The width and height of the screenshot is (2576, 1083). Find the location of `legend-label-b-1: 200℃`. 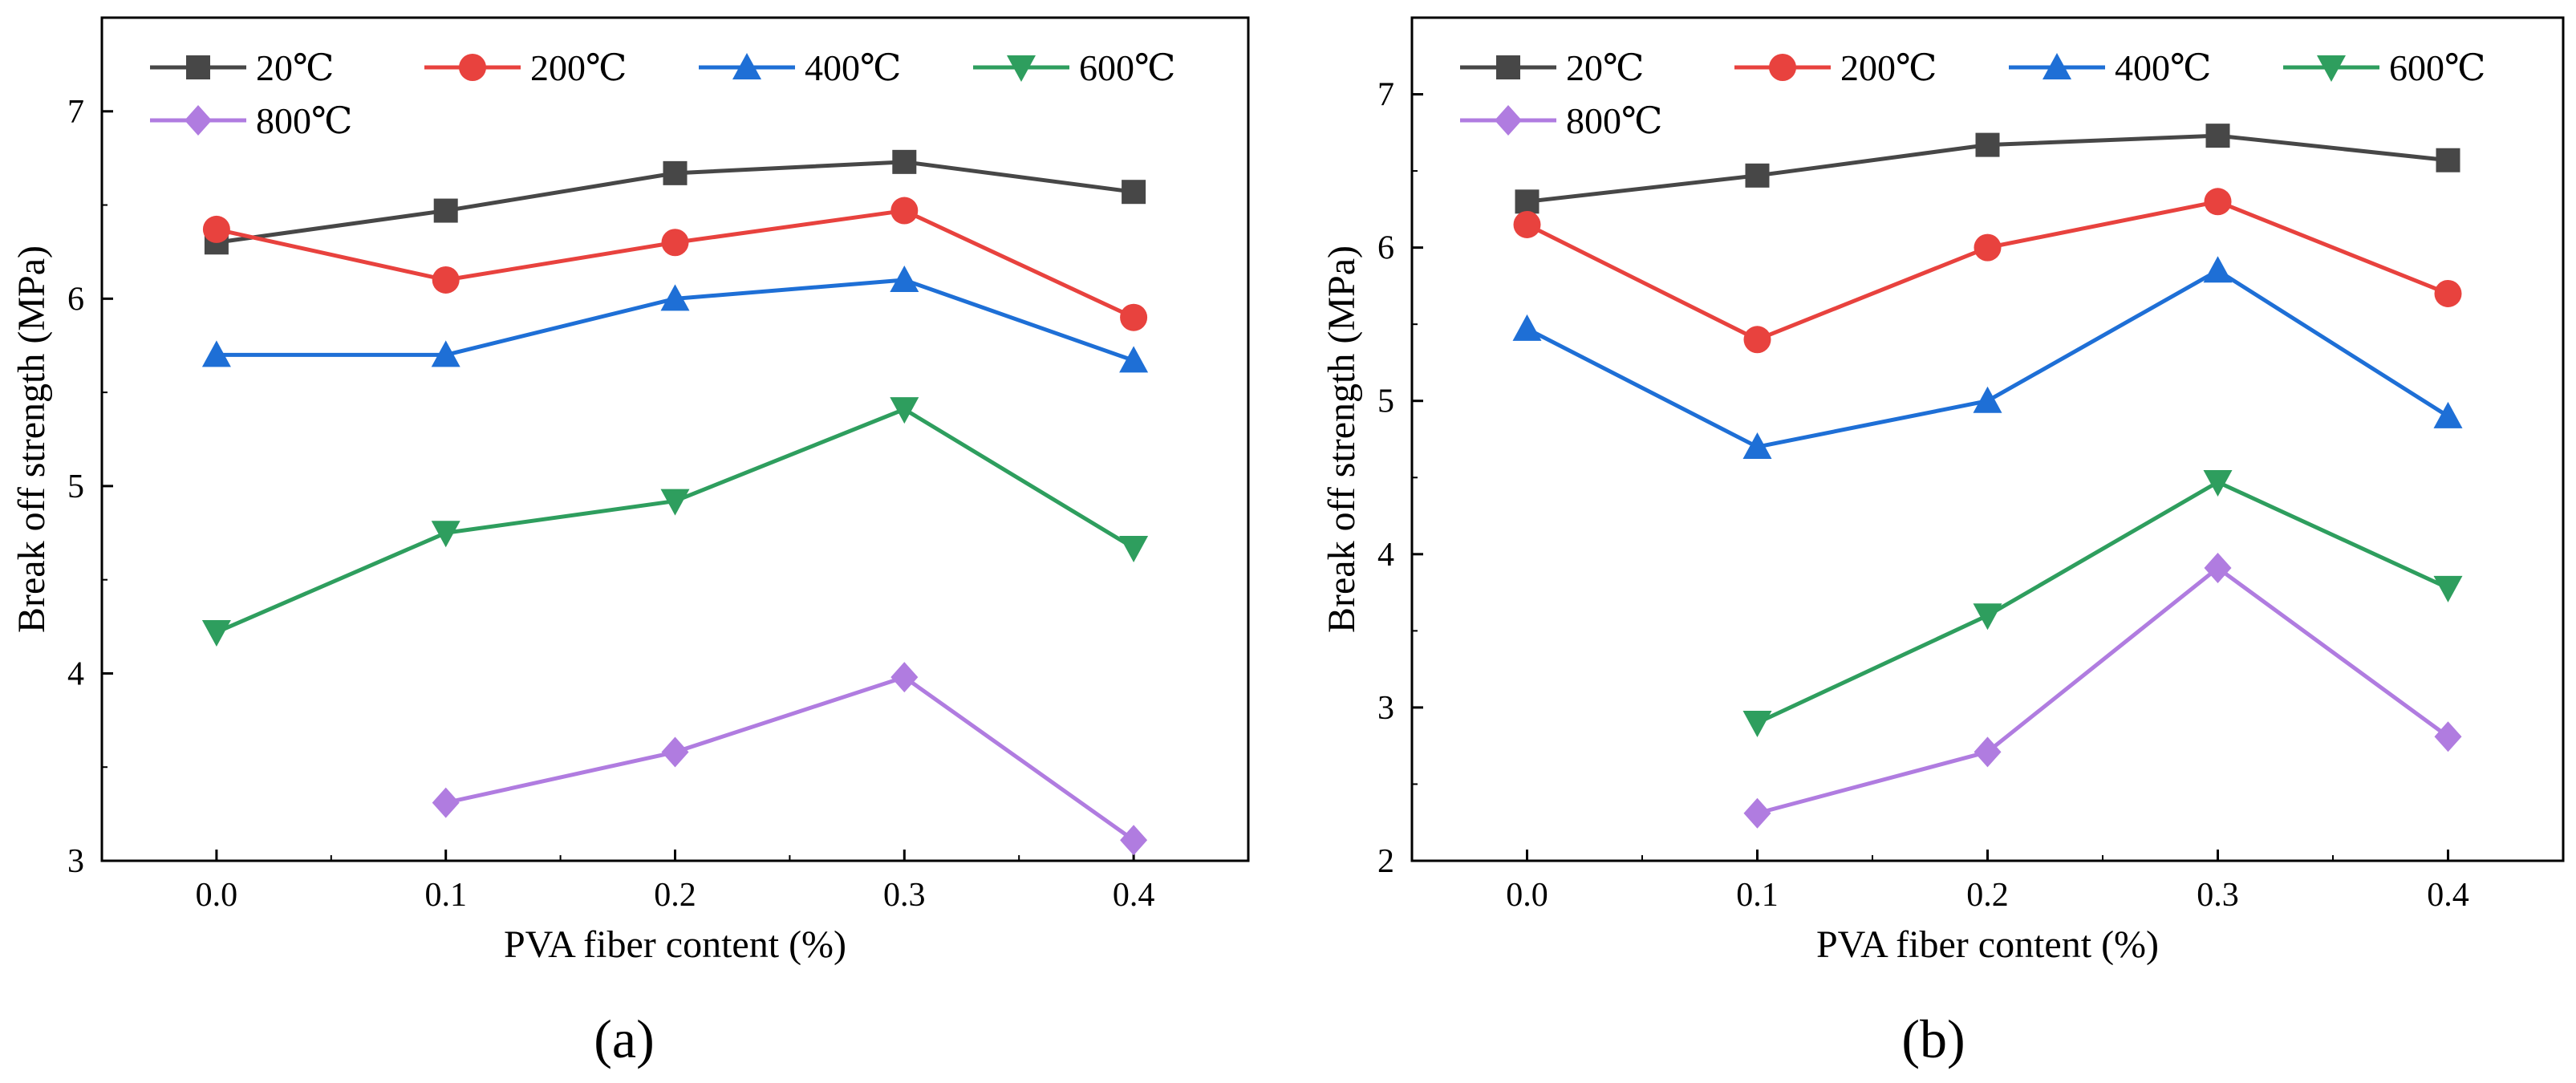

legend-label-b-1: 200℃ is located at coordinates (1888, 67).